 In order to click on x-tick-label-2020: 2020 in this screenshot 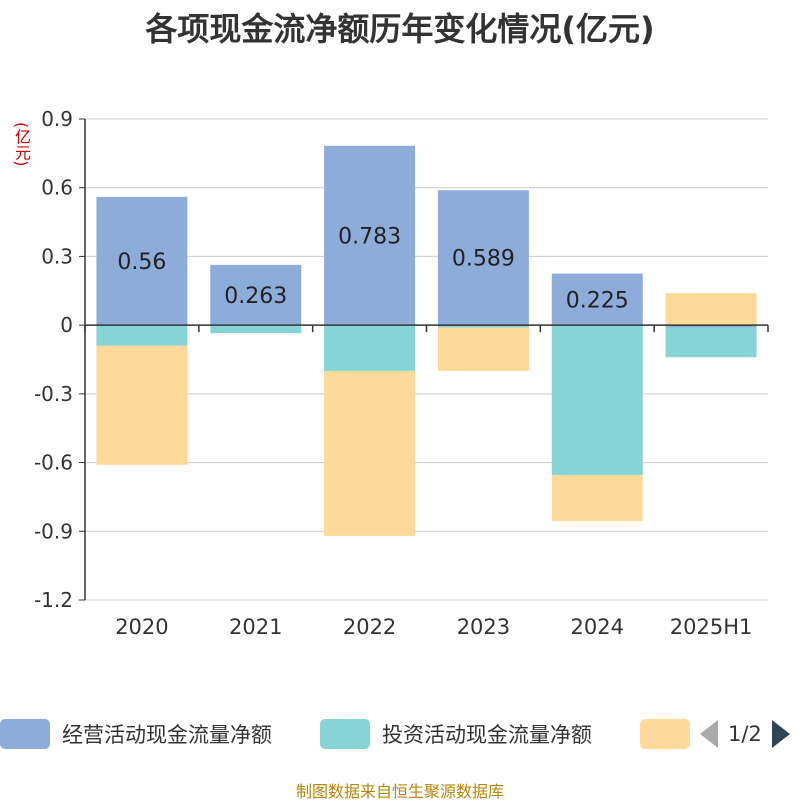, I will do `click(141, 627)`.